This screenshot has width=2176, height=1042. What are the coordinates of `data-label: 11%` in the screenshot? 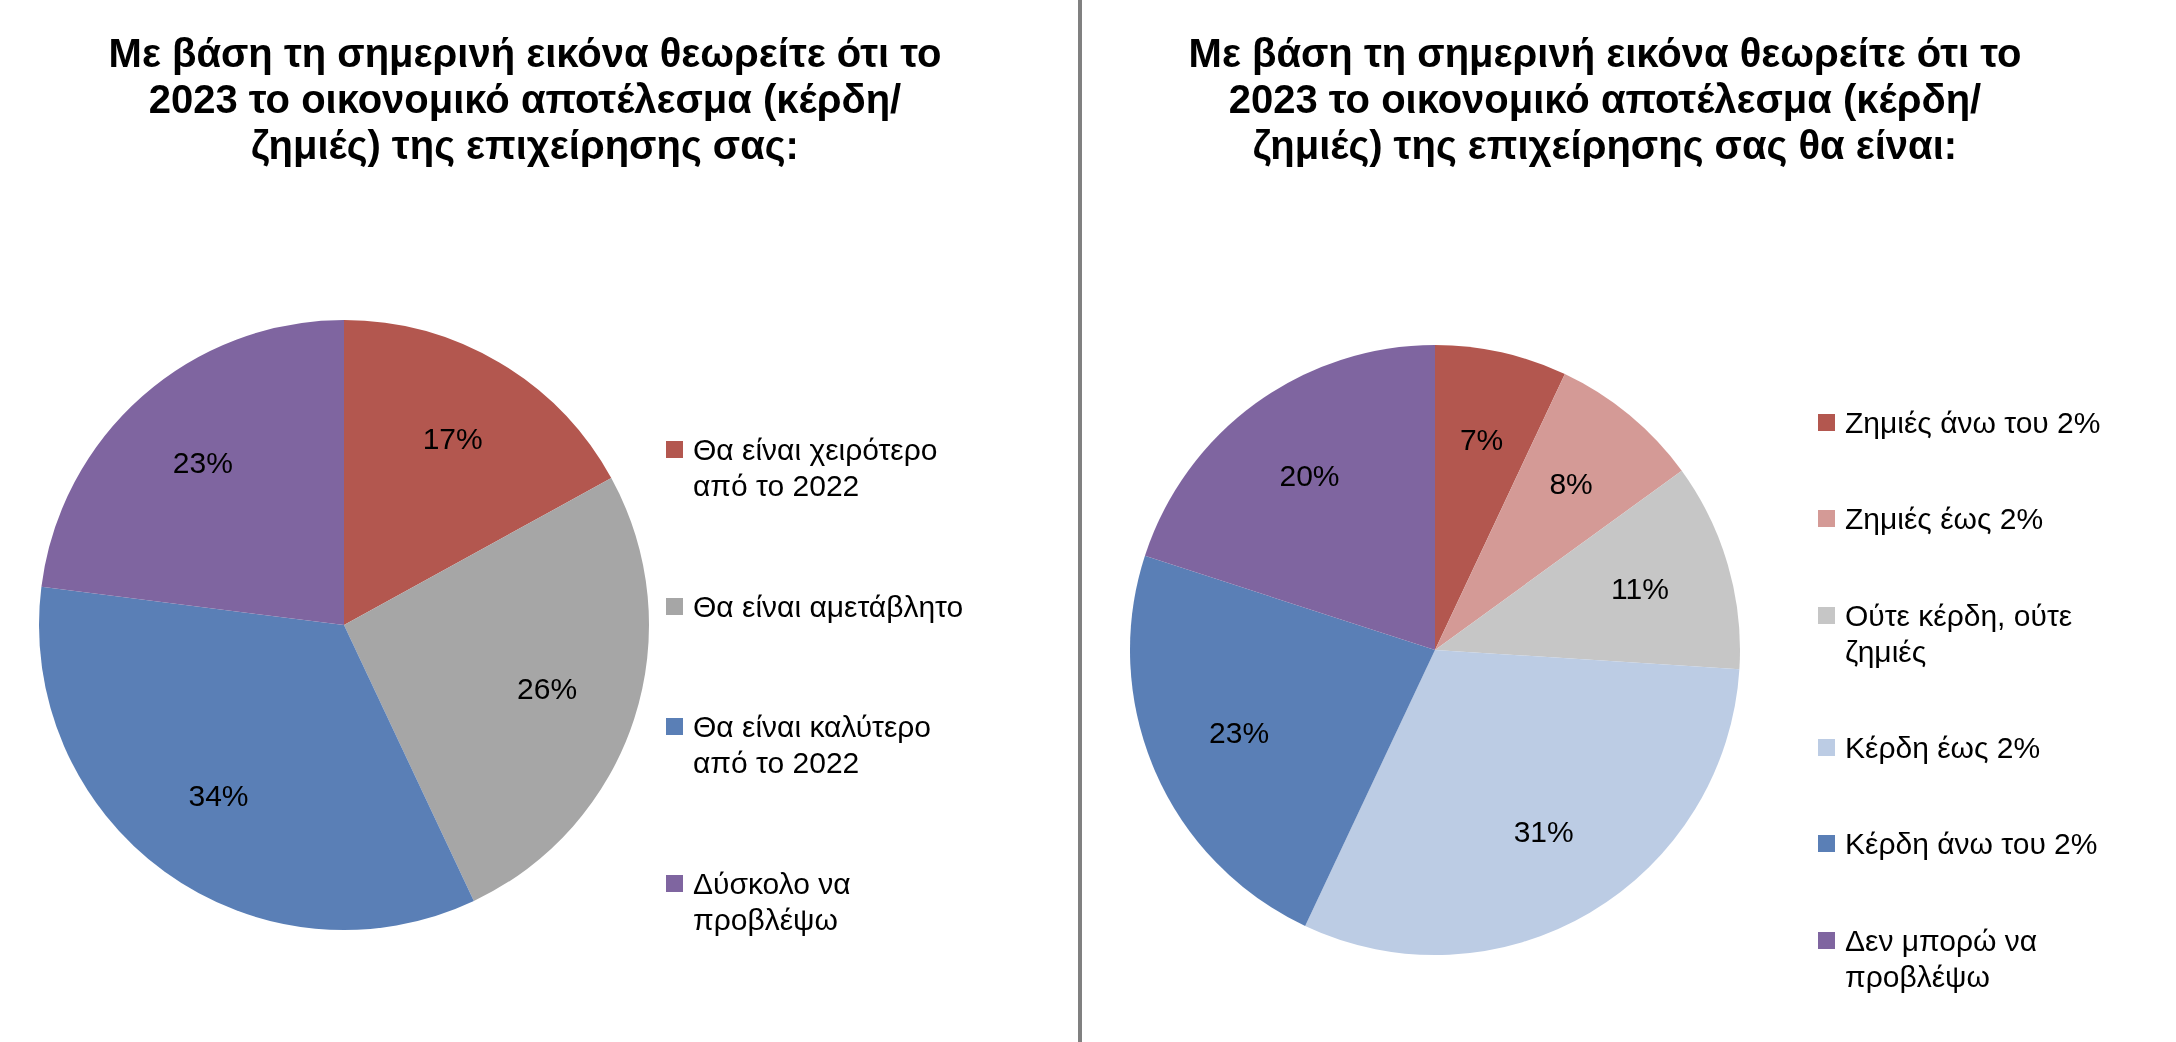 It's located at (1640, 588).